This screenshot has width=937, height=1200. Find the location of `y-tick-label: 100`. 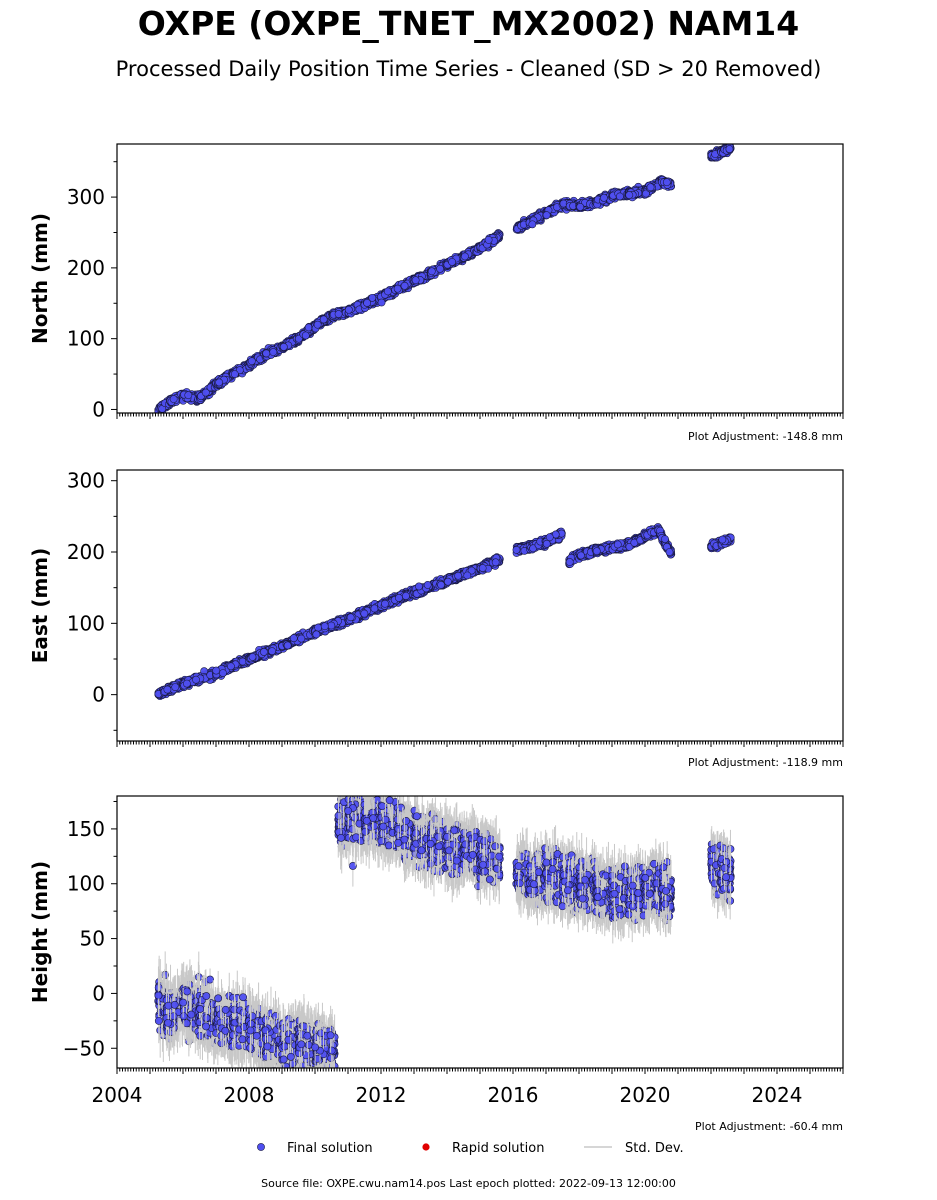

y-tick-label: 100 is located at coordinates (86, 339).